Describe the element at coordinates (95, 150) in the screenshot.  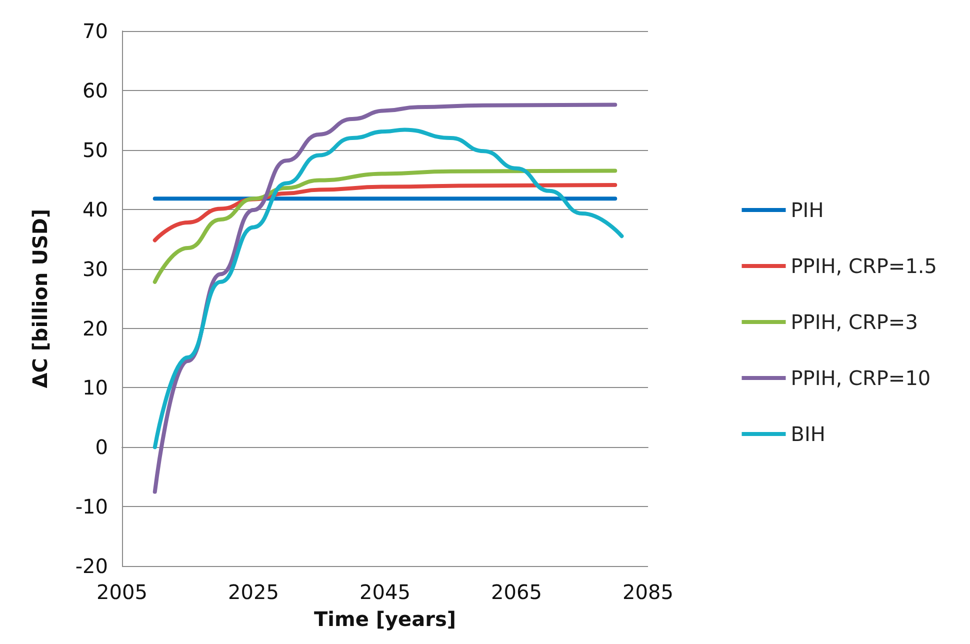
I see `y-tick-label: 50` at that location.